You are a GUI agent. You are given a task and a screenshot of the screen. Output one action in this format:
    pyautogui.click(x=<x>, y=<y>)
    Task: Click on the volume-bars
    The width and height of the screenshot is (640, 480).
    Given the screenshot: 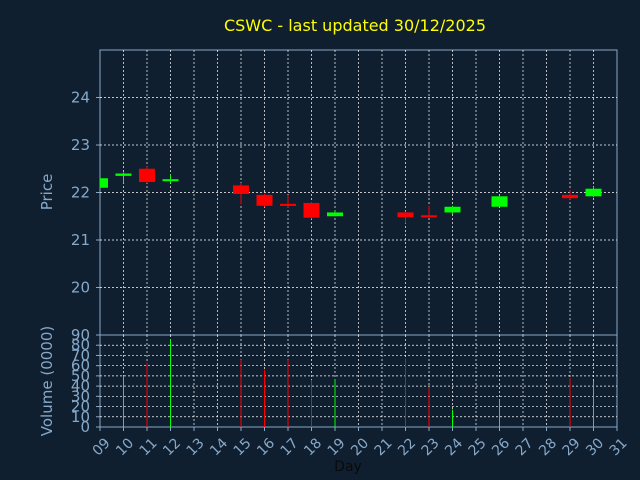 What is the action you would take?
    pyautogui.click(x=358, y=383)
    